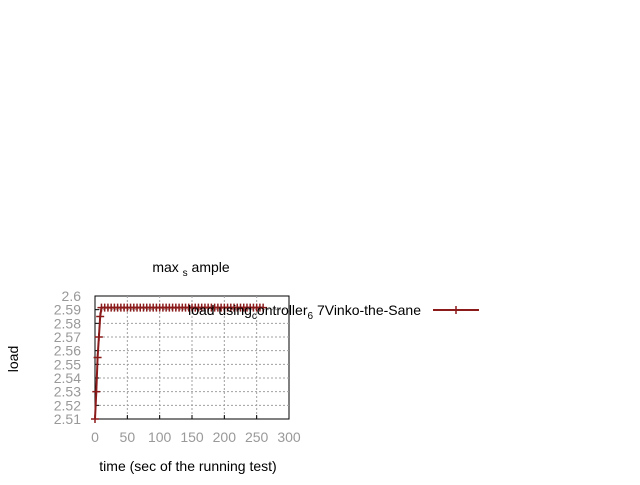 The height and width of the screenshot is (485, 640). I want to click on y-tick-label: 2.59, so click(67, 310).